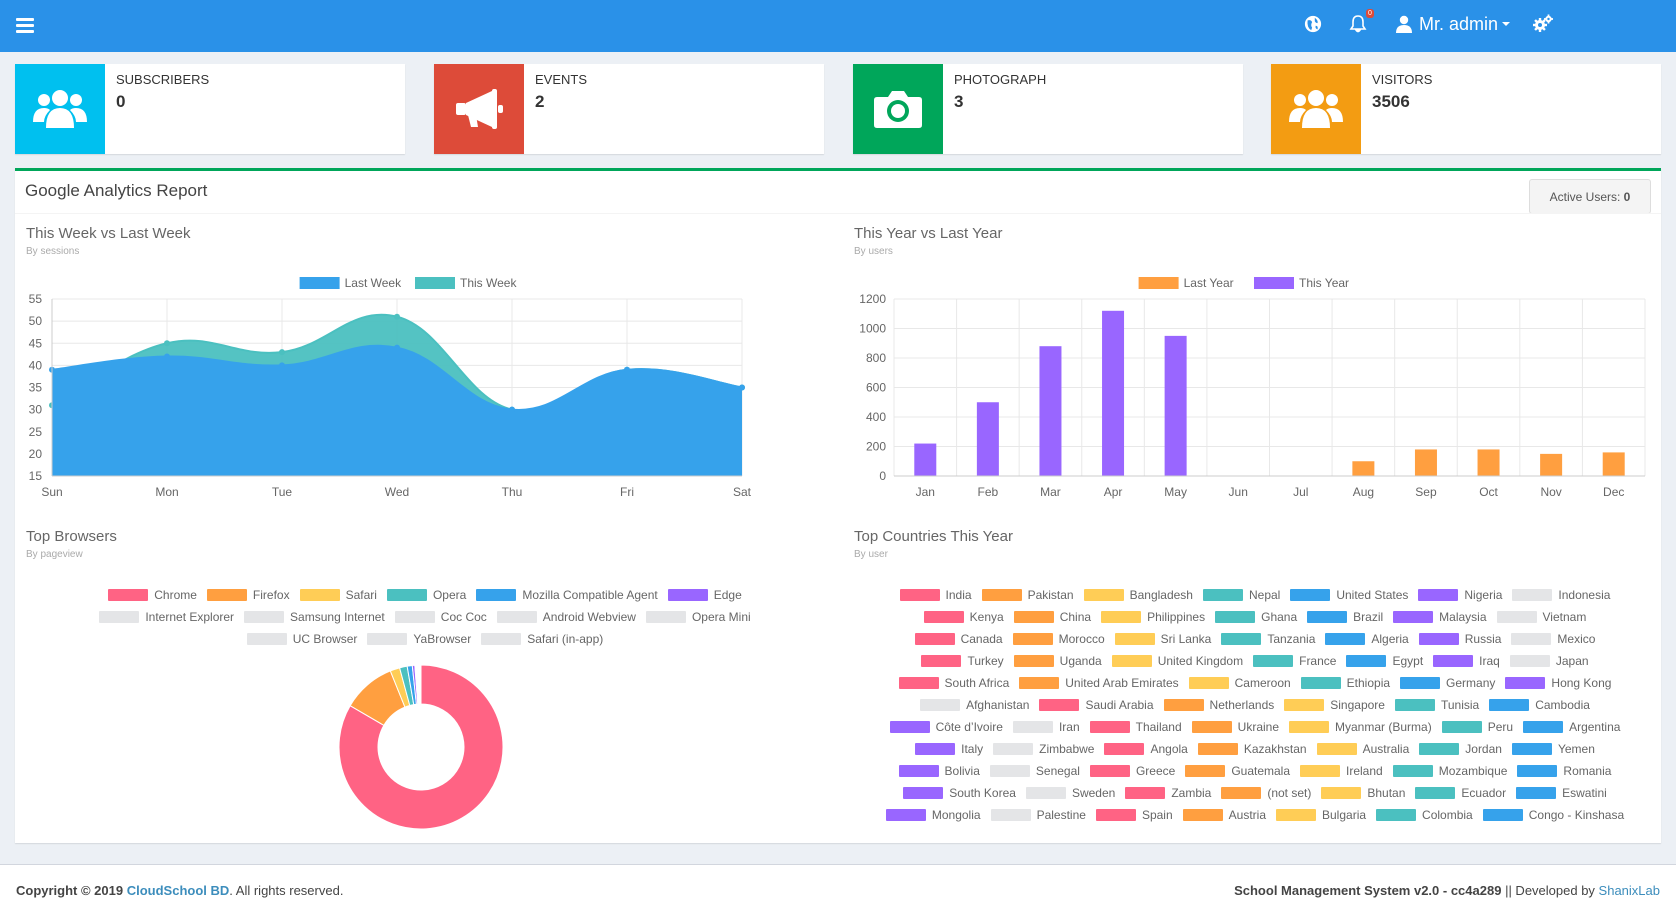 This screenshot has width=1676, height=917. I want to click on country-legend-item: Angola, so click(1146, 749).